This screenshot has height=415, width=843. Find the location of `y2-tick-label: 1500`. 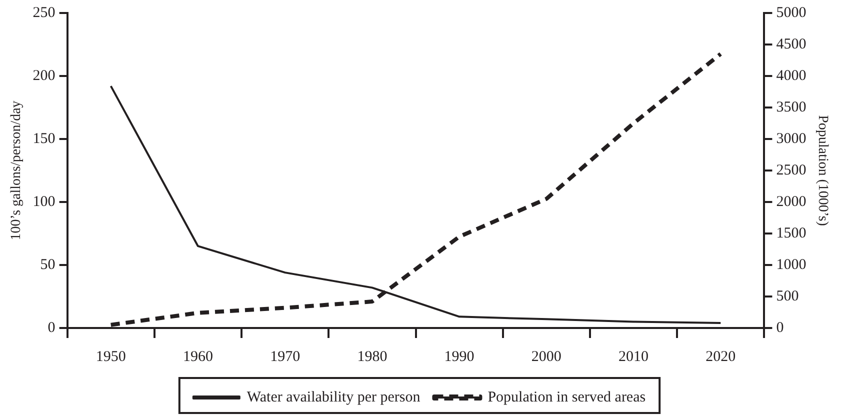

y2-tick-label: 1500 is located at coordinates (791, 233).